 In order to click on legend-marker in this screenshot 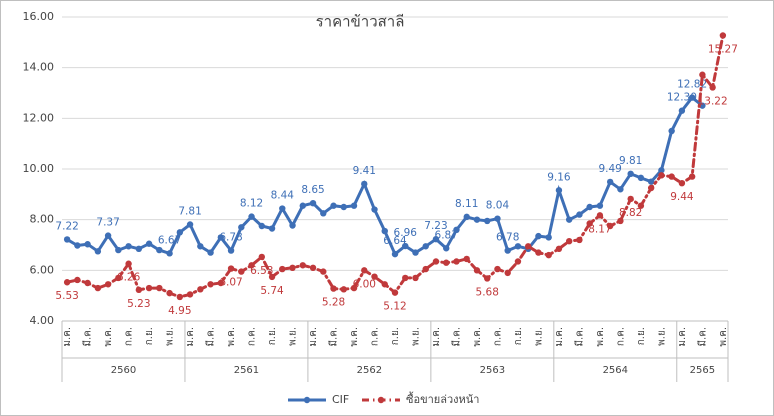, I will do `click(381, 400)`.